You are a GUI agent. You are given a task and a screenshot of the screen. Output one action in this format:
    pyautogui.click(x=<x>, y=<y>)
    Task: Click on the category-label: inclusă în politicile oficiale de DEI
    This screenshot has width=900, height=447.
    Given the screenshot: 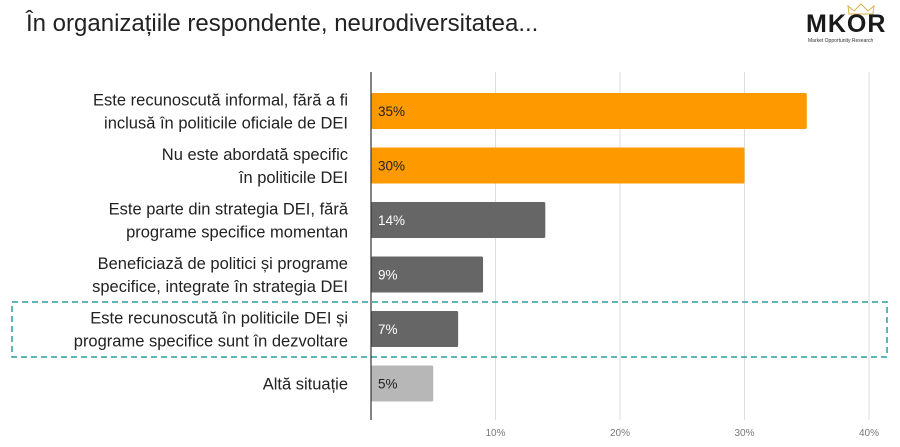 What is the action you would take?
    pyautogui.click(x=226, y=124)
    